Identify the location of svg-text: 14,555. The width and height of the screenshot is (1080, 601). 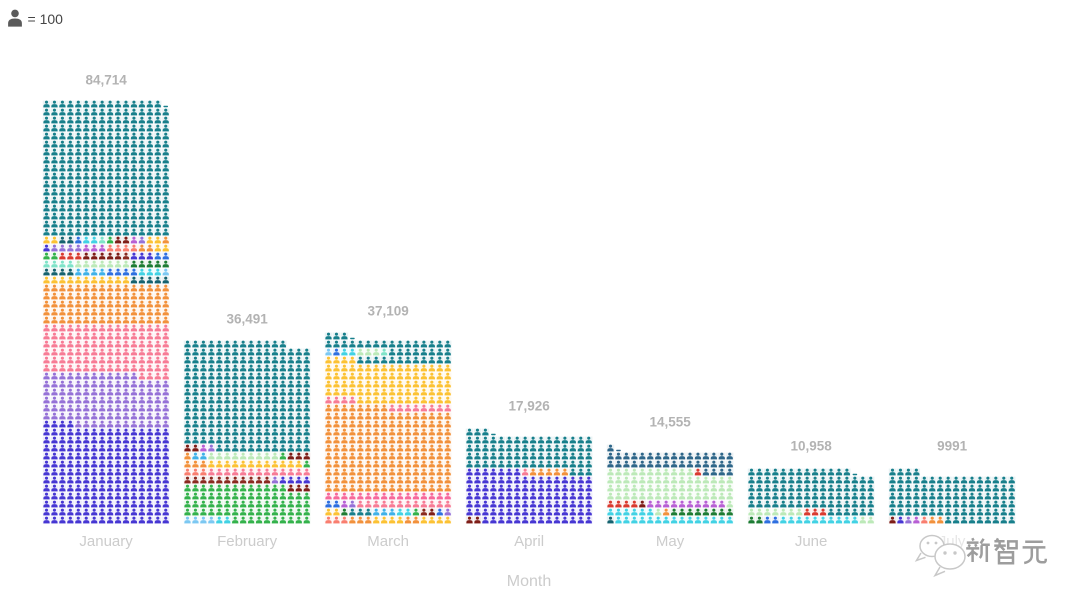
(670, 422).